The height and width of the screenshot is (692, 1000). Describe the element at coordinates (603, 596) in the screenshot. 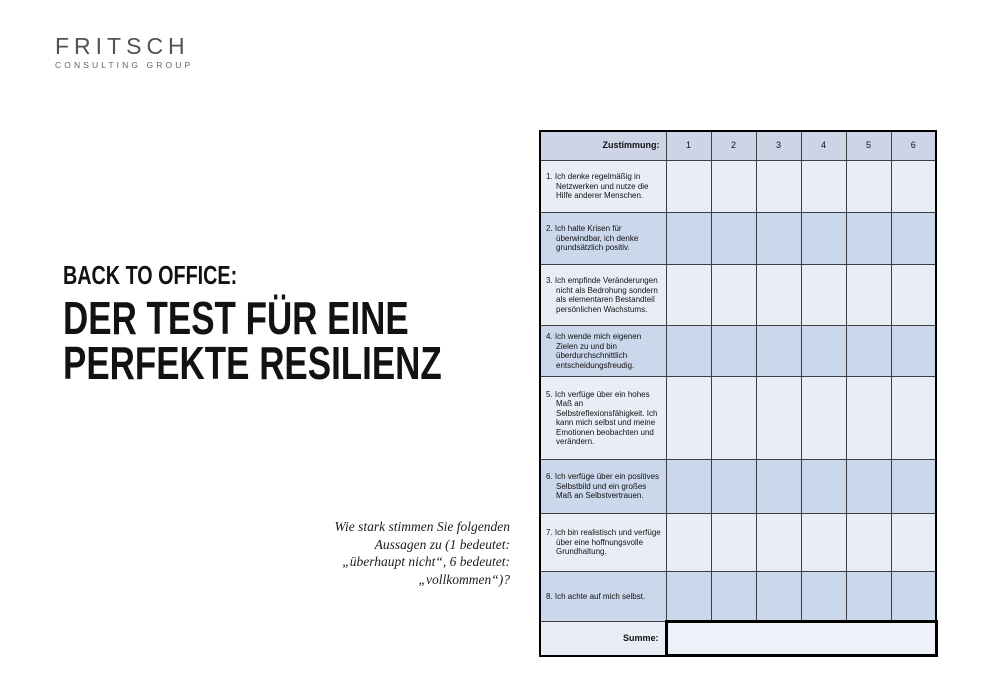

I see `statement-8: 8. Ich achte auf mich selbst.` at that location.